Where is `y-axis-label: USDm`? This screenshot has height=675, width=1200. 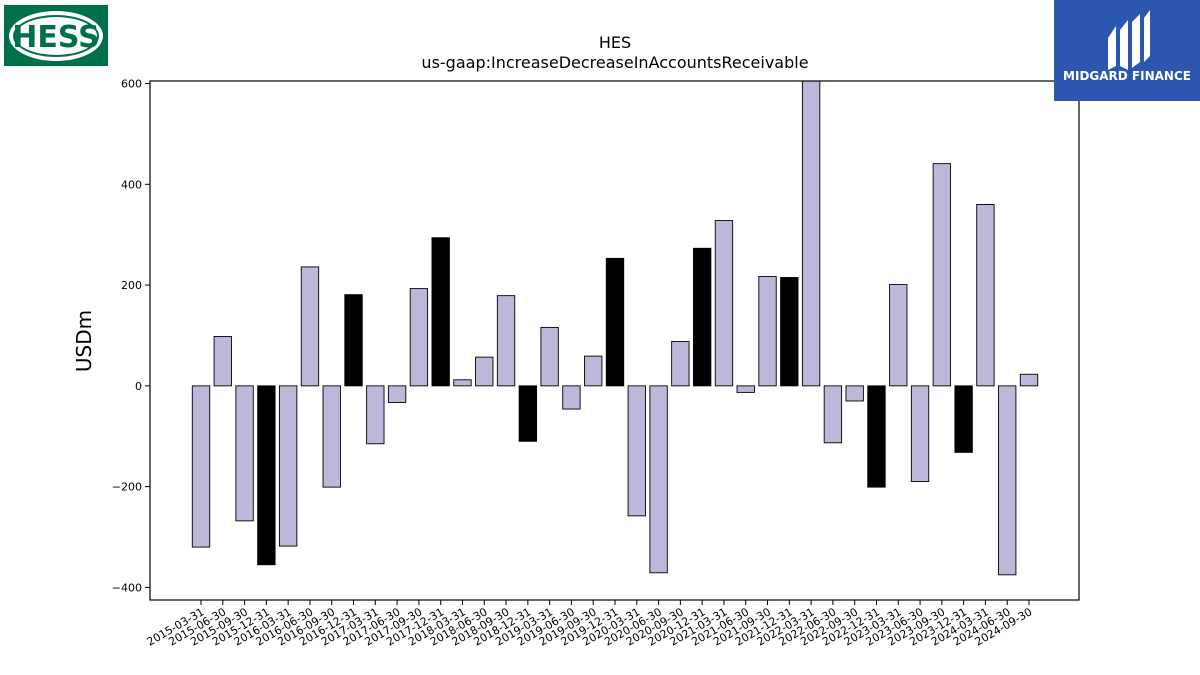
y-axis-label: USDm is located at coordinates (84, 341).